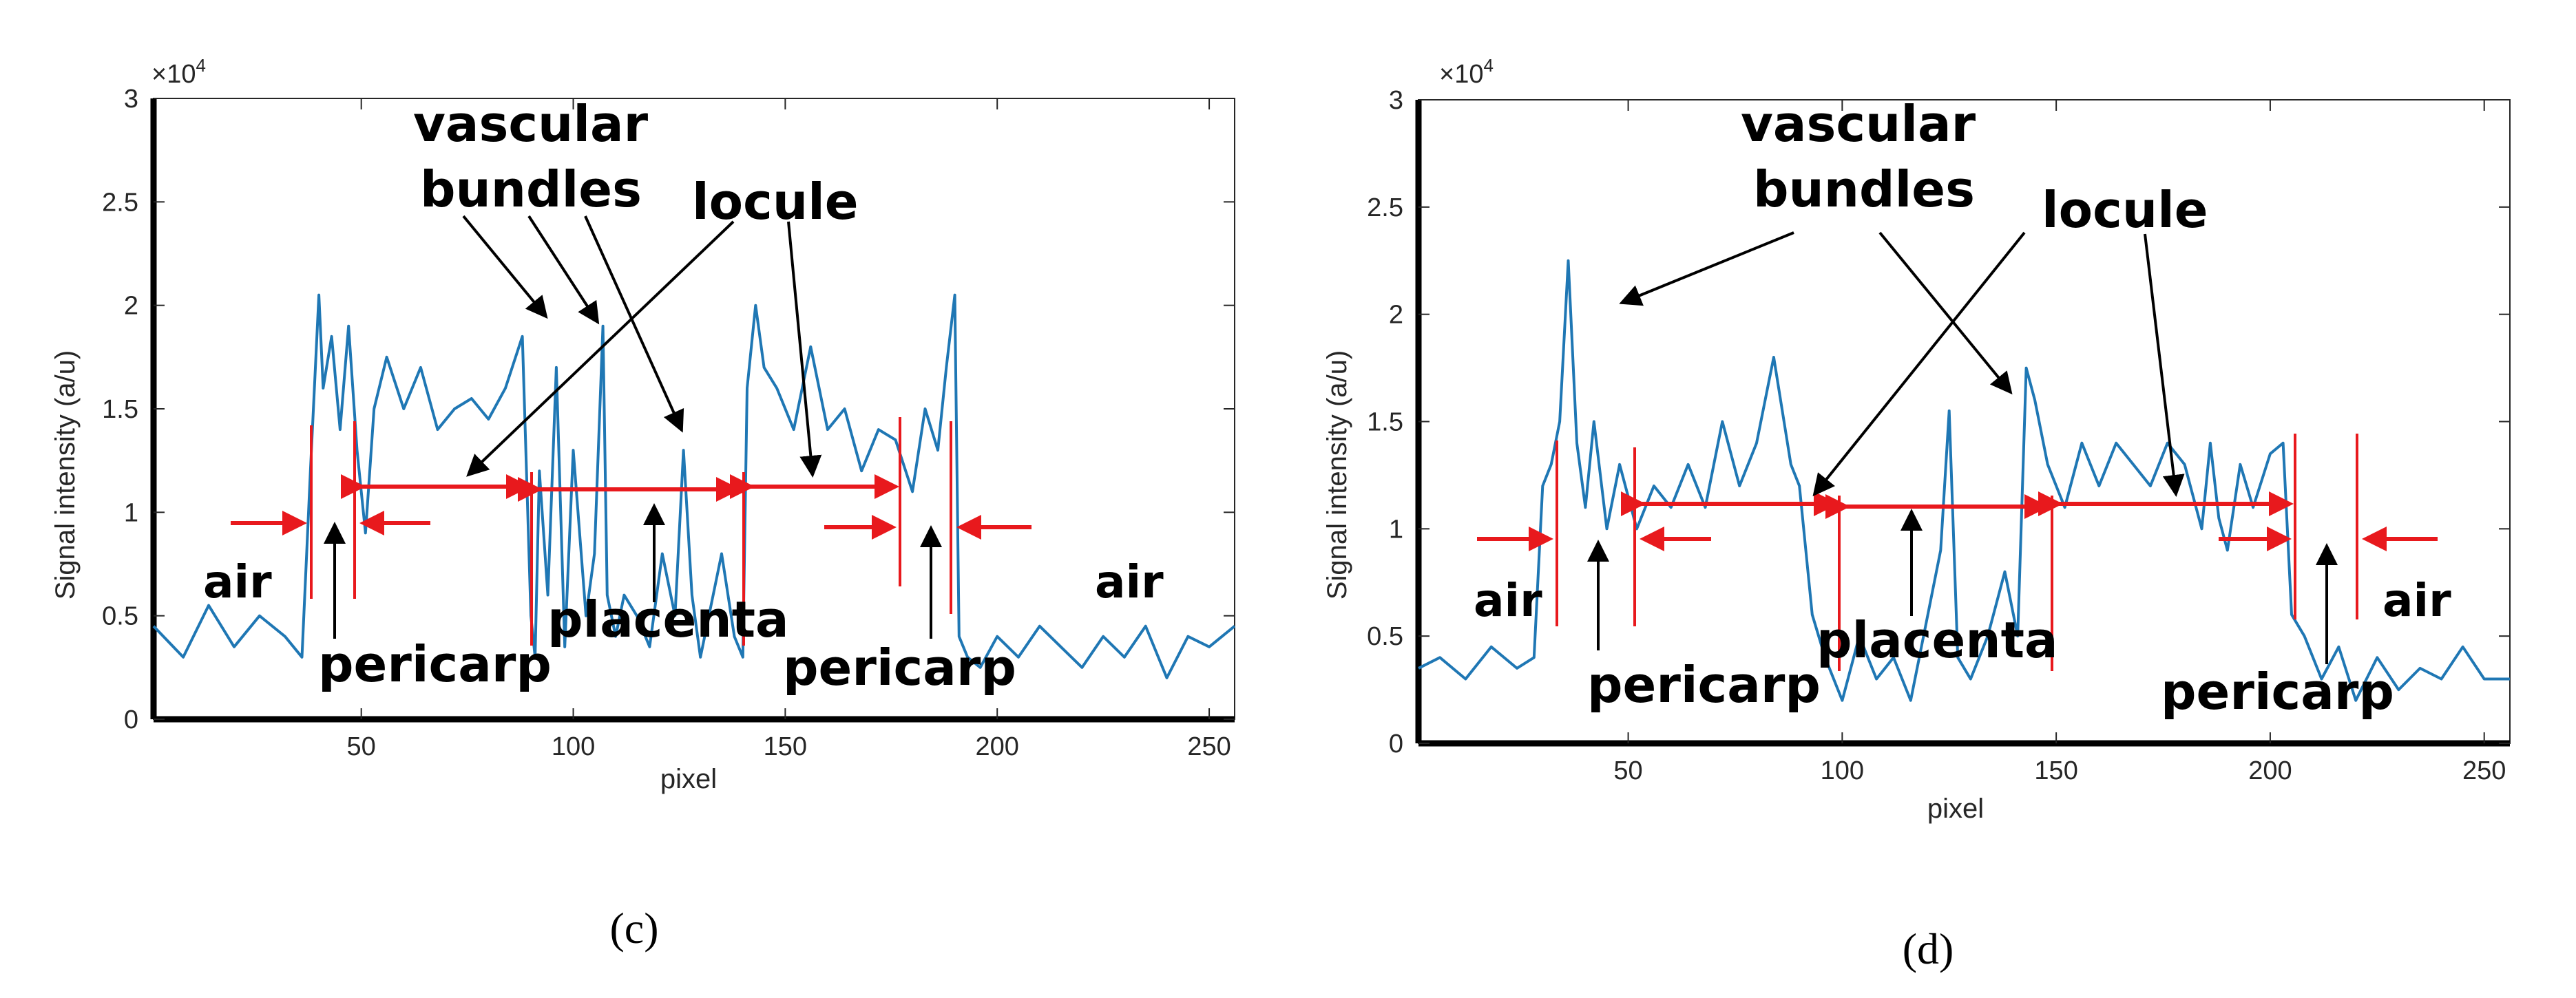 The image size is (2576, 998). Describe the element at coordinates (1928, 948) in the screenshot. I see `panel-label-d: (d)` at that location.